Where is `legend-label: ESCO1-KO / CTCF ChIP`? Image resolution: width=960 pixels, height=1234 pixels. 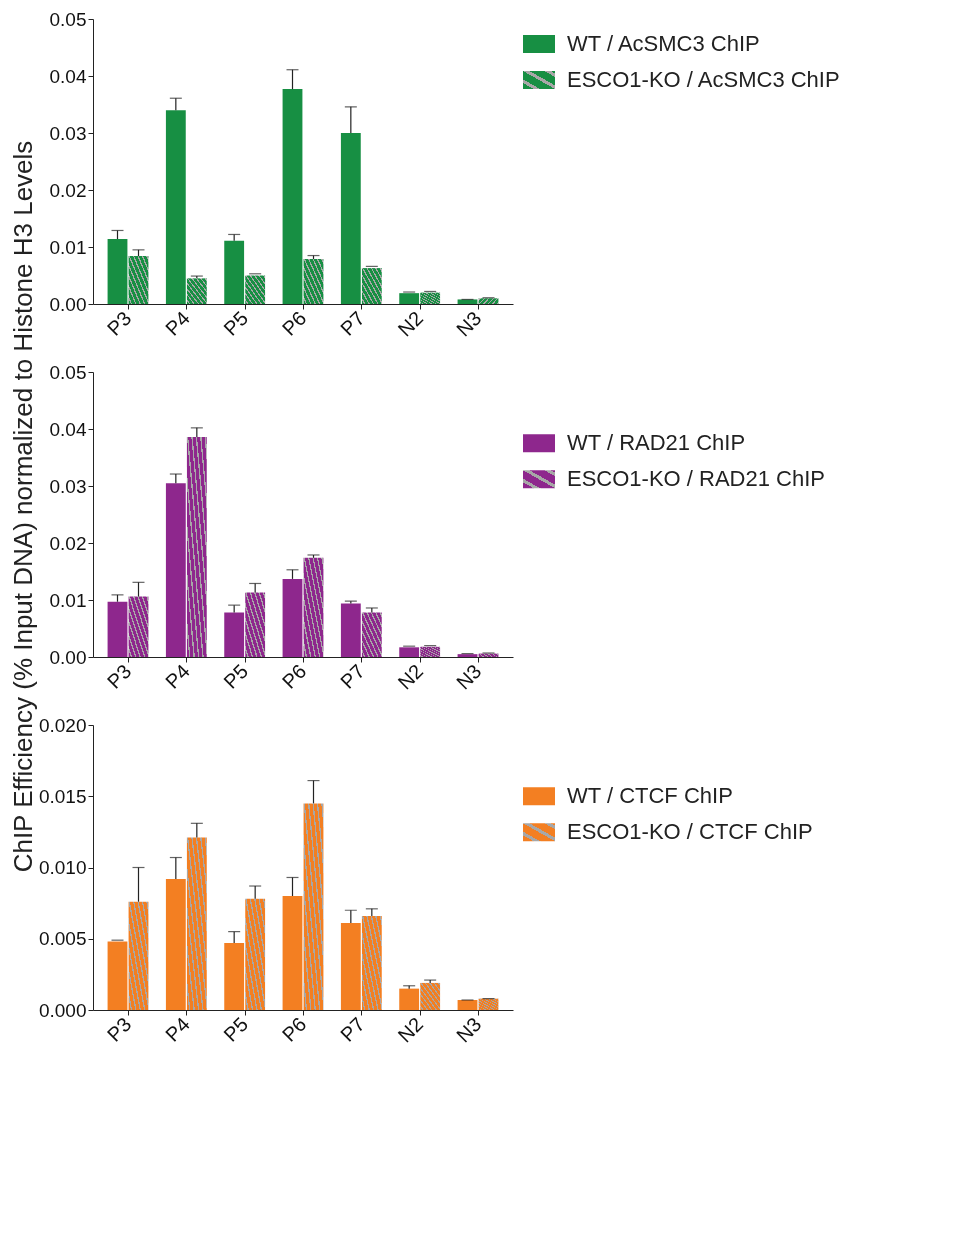 legend-label: ESCO1-KO / CTCF ChIP is located at coordinates (690, 832).